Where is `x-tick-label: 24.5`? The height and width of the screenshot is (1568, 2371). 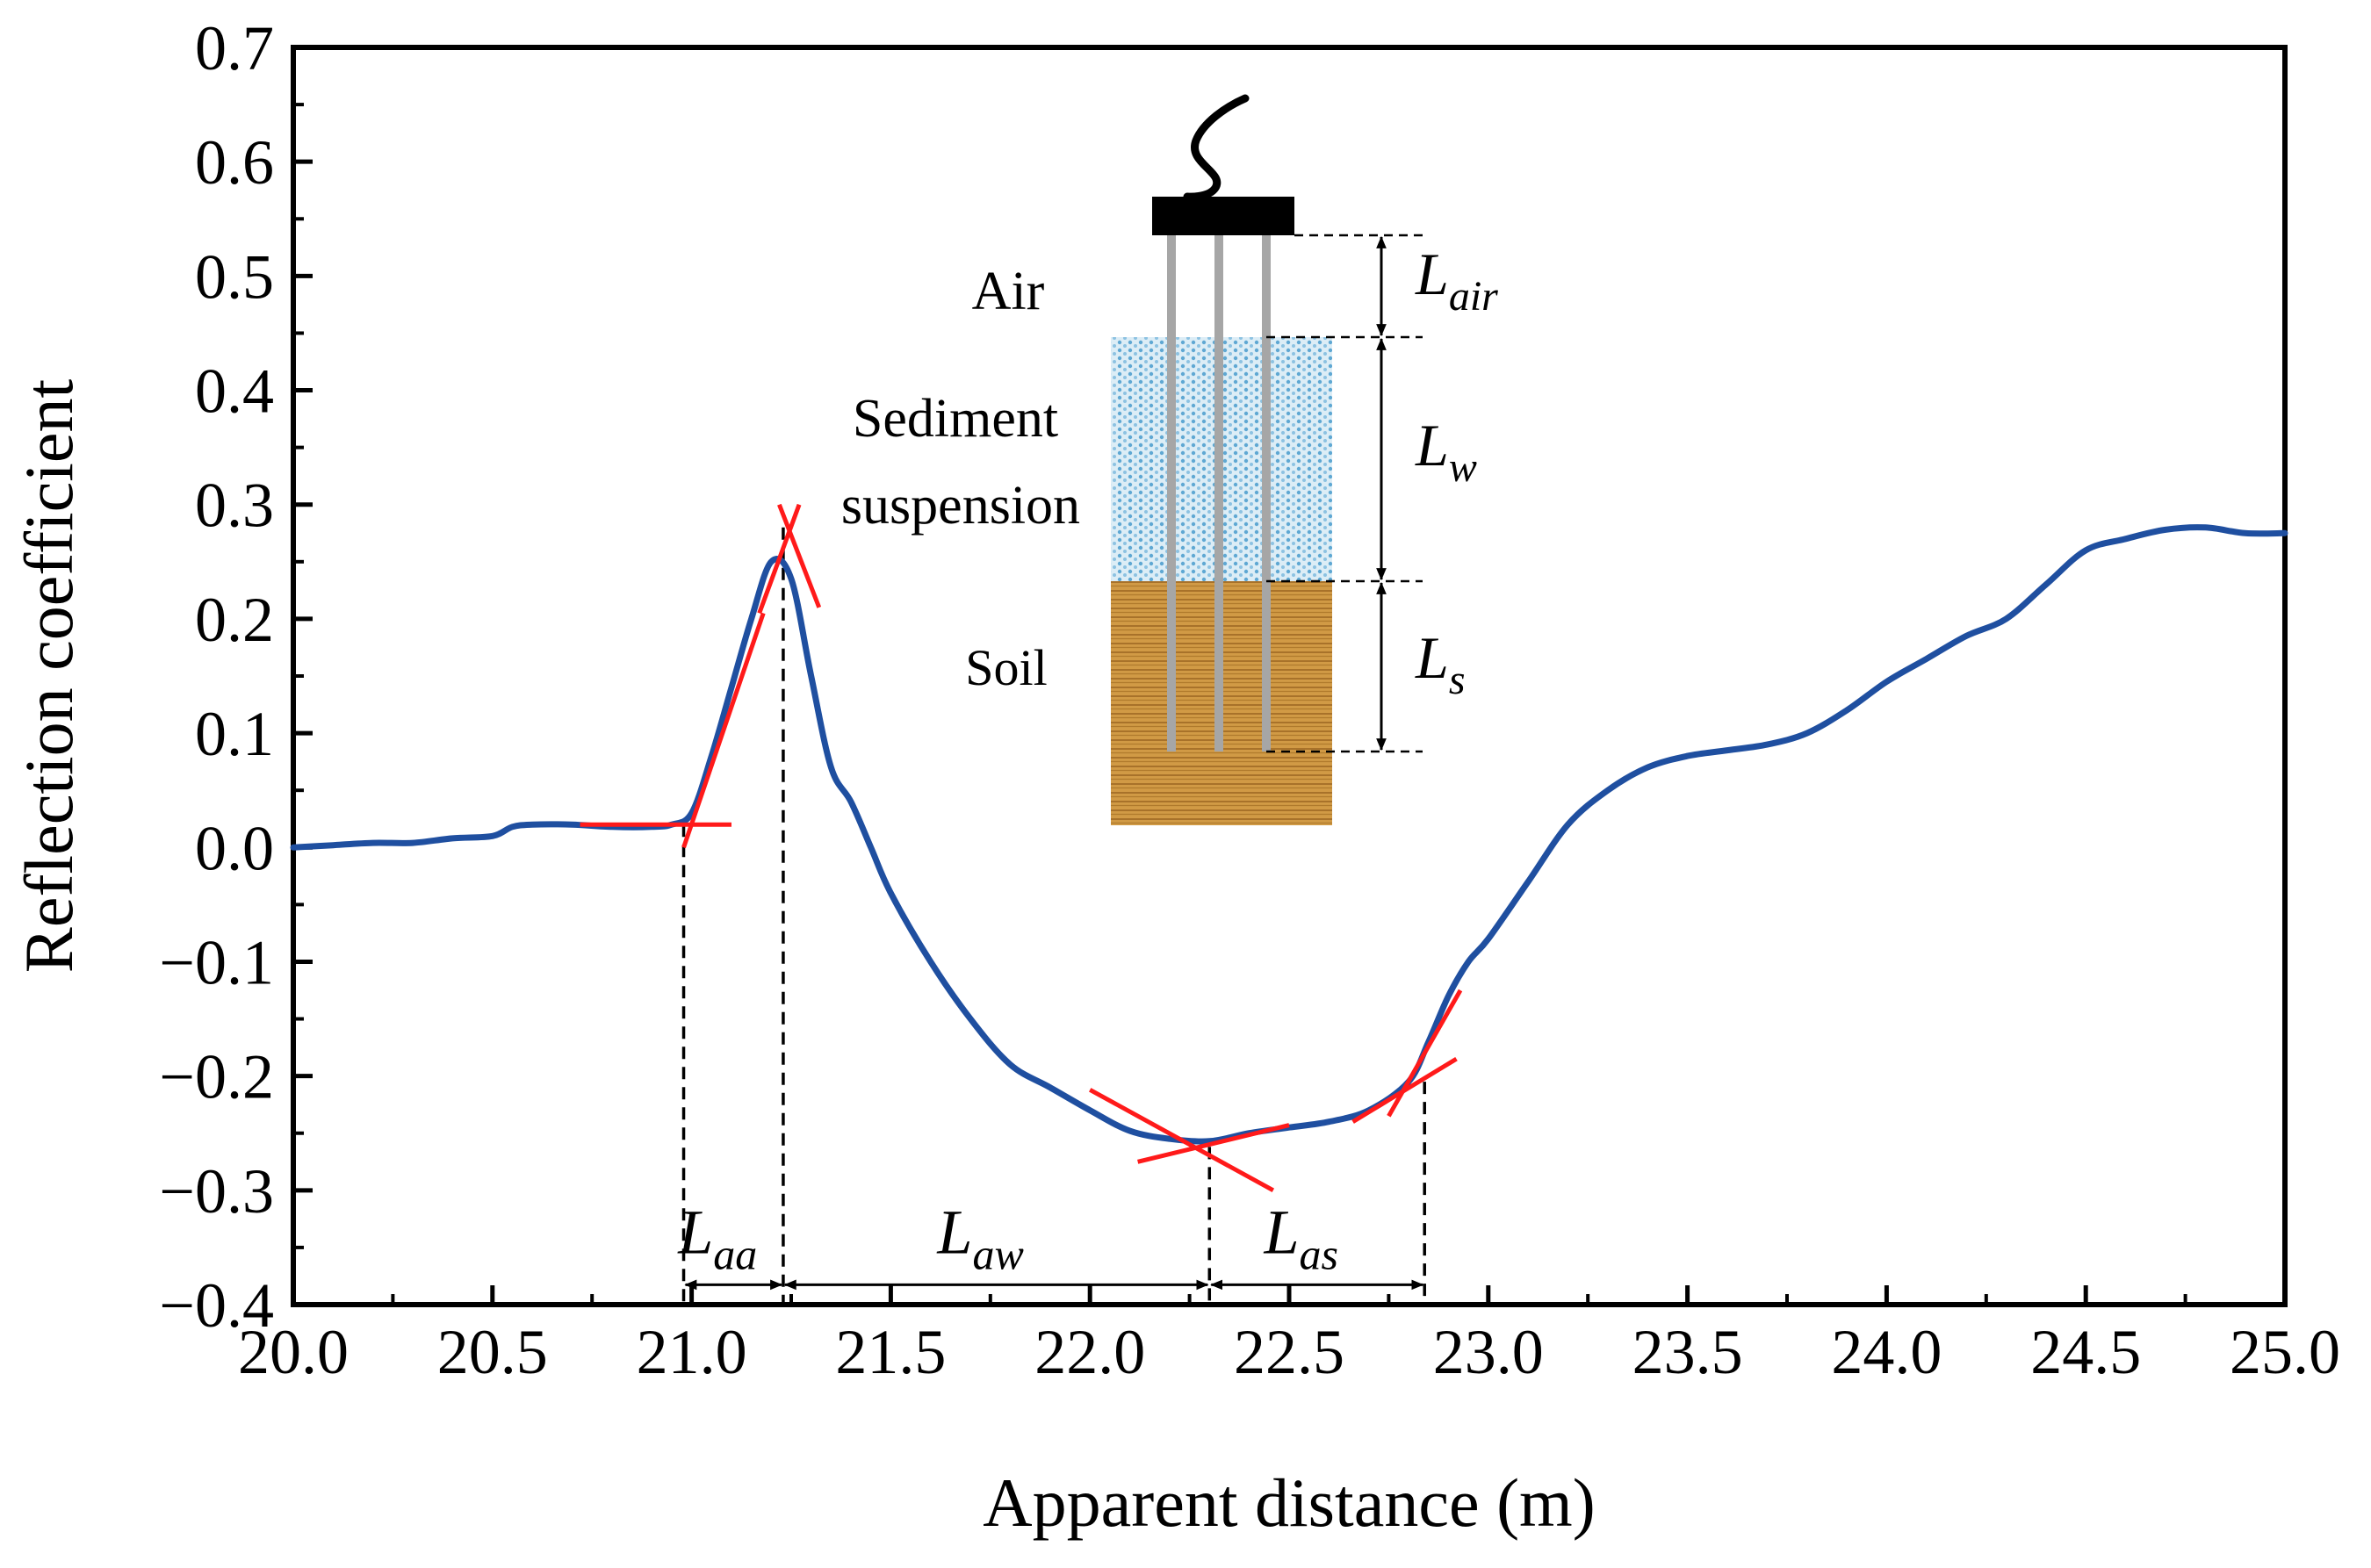 x-tick-label: 24.5 is located at coordinates (2085, 1352).